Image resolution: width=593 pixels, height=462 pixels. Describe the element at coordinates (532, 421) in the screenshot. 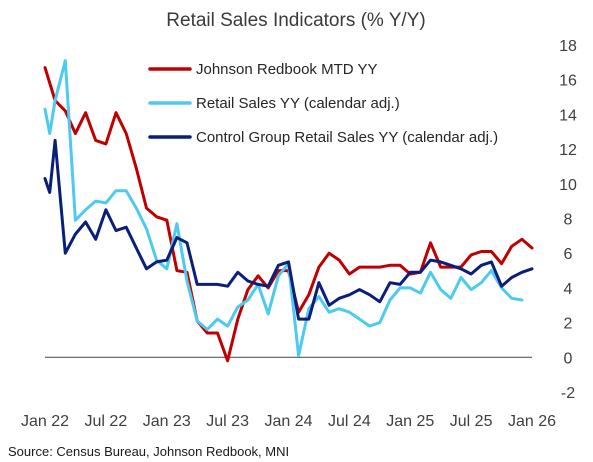

I see `x-tick-label: Jan 26` at that location.